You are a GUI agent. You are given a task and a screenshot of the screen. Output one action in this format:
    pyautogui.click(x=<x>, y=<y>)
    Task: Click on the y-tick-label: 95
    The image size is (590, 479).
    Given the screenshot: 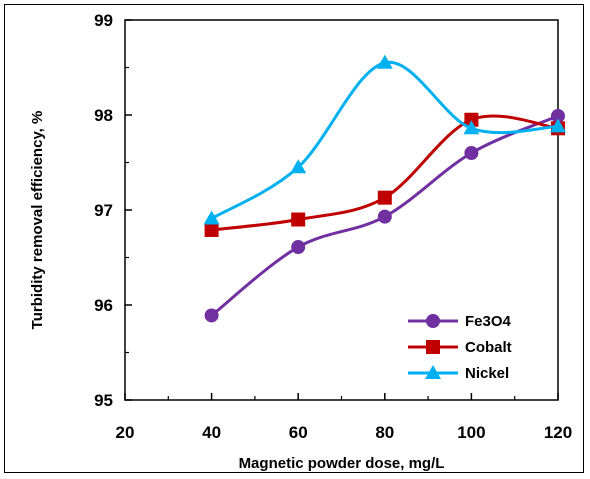 What is the action you would take?
    pyautogui.click(x=103, y=400)
    